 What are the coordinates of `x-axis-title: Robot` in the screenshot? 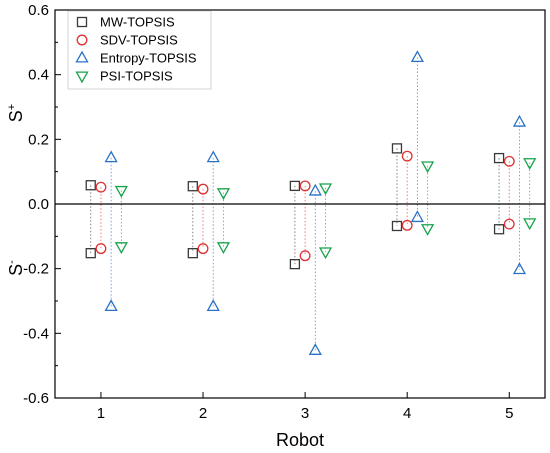 It's located at (300, 440).